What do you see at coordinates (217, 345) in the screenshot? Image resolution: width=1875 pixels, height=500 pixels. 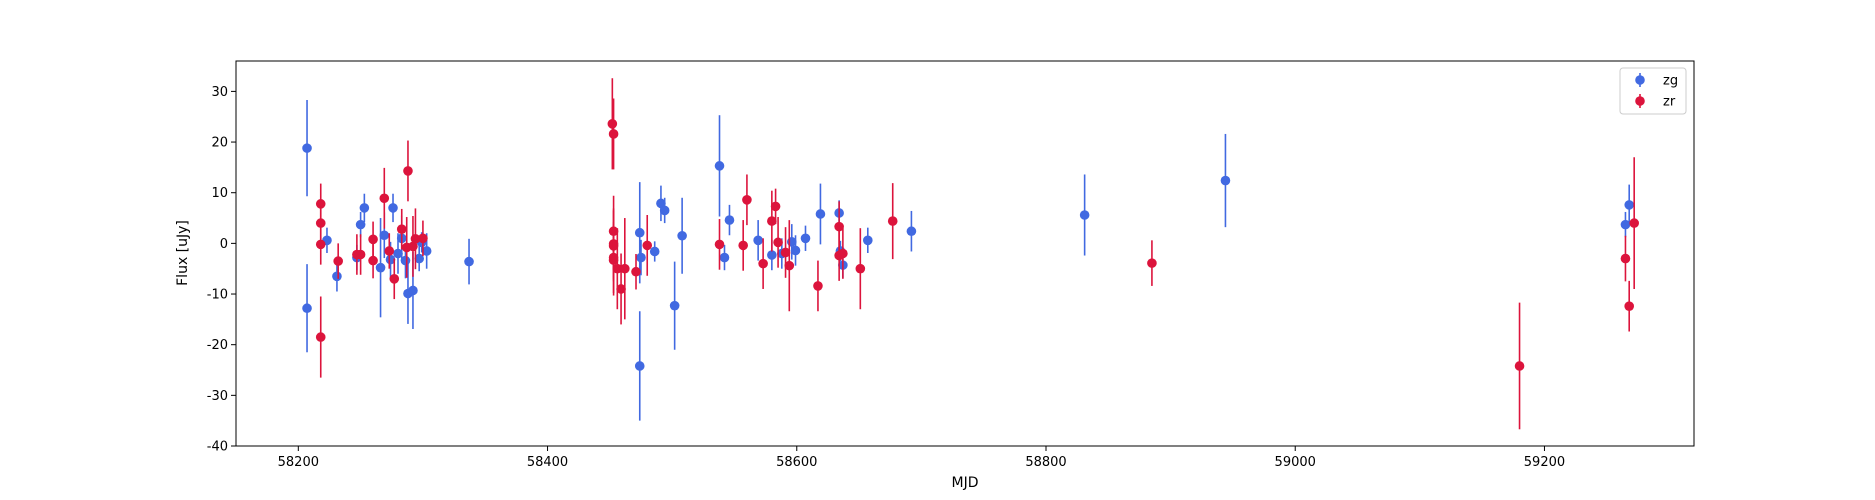 I see `y-tick-label: -20` at bounding box center [217, 345].